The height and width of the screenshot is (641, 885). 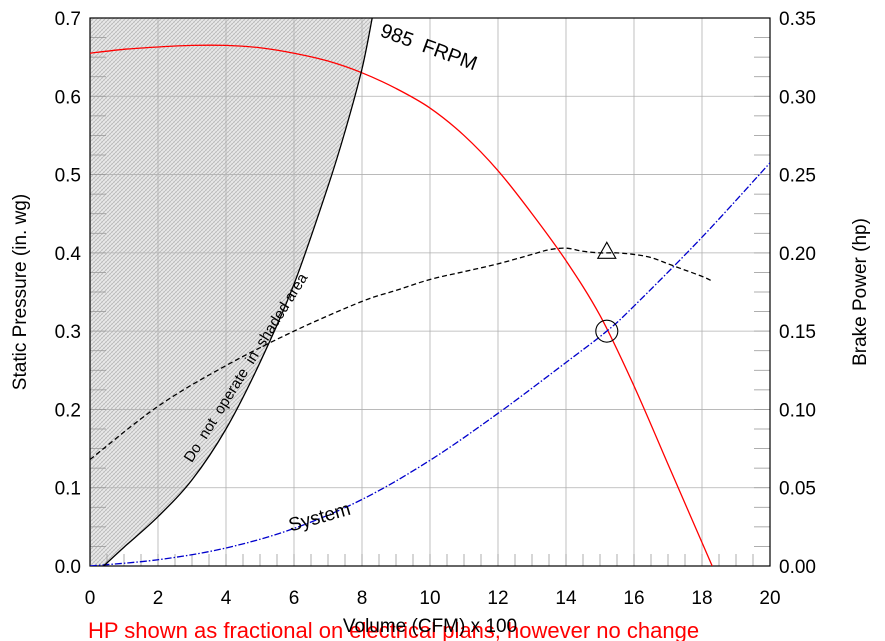 What do you see at coordinates (68, 332) in the screenshot?
I see `y-tick-label: 0.3` at bounding box center [68, 332].